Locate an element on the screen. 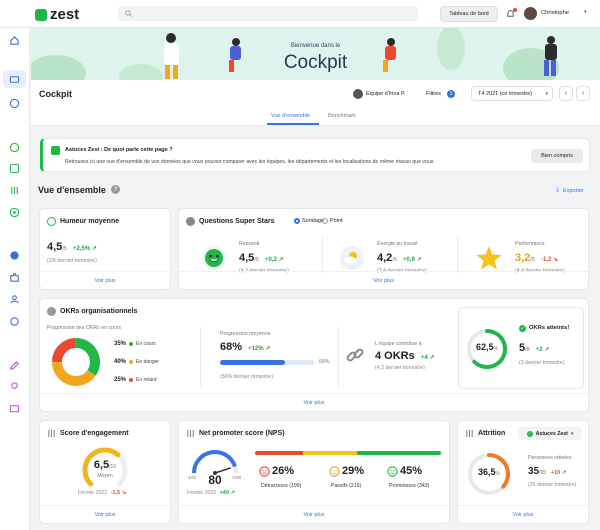 The image size is (600, 530). tab-overview: Vue d'ensemble is located at coordinates (291, 116).